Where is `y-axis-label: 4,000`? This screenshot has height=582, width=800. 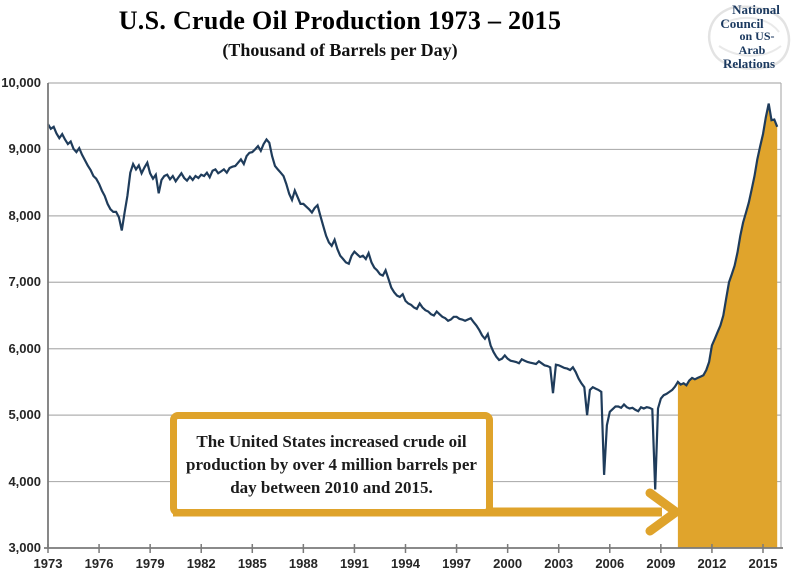 y-axis-label: 4,000 is located at coordinates (24, 481).